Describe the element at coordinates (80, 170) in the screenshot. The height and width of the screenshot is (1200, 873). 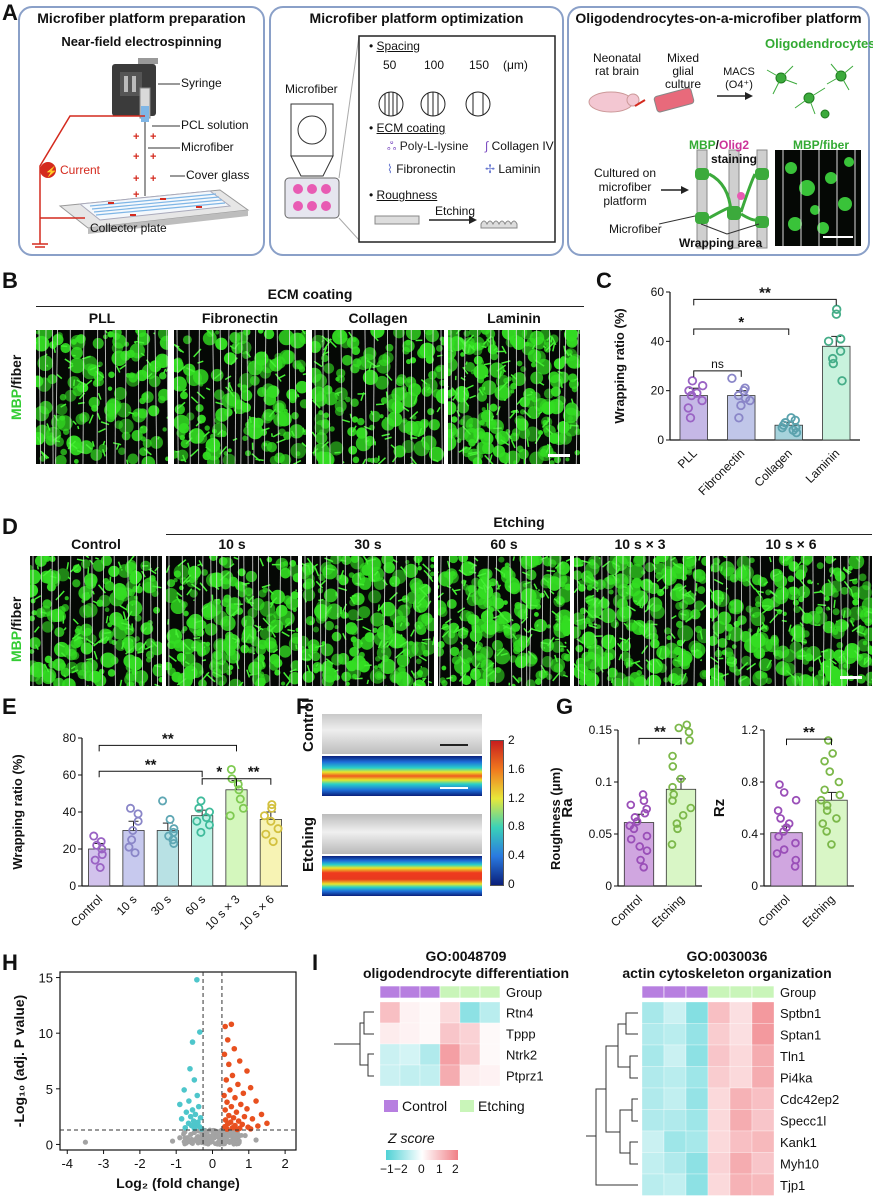
I see `current-label: Current` at that location.